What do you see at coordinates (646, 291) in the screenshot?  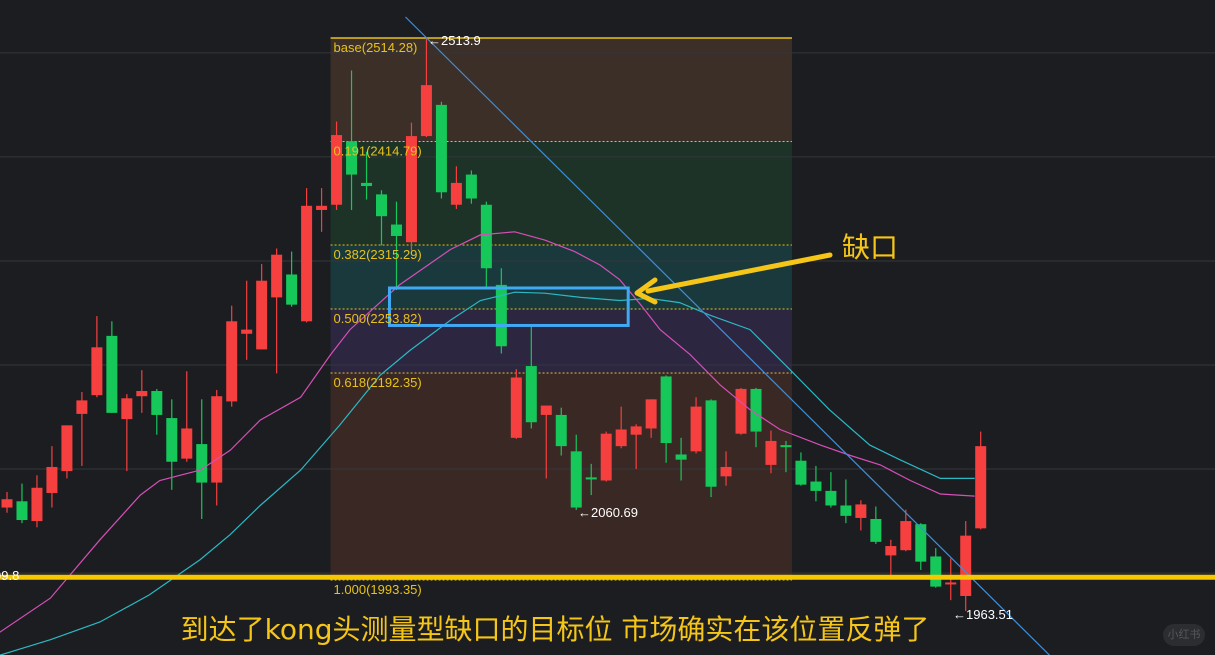 I see `arrow-head-icon` at bounding box center [646, 291].